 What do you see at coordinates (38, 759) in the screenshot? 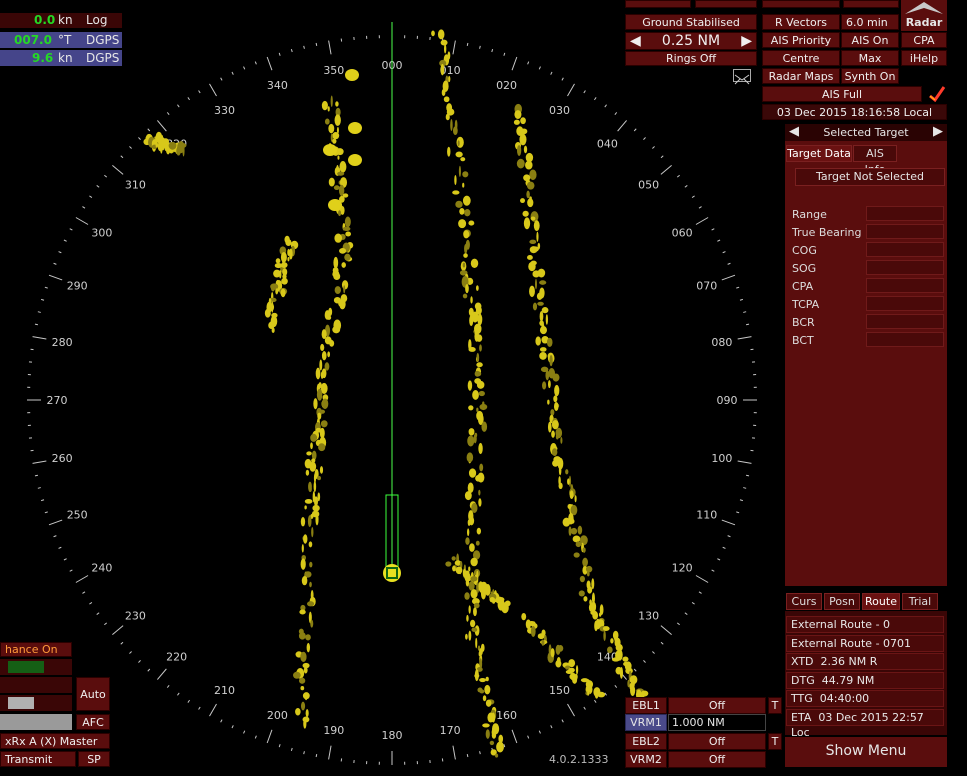
I see `transmit-button: Transmit` at bounding box center [38, 759].